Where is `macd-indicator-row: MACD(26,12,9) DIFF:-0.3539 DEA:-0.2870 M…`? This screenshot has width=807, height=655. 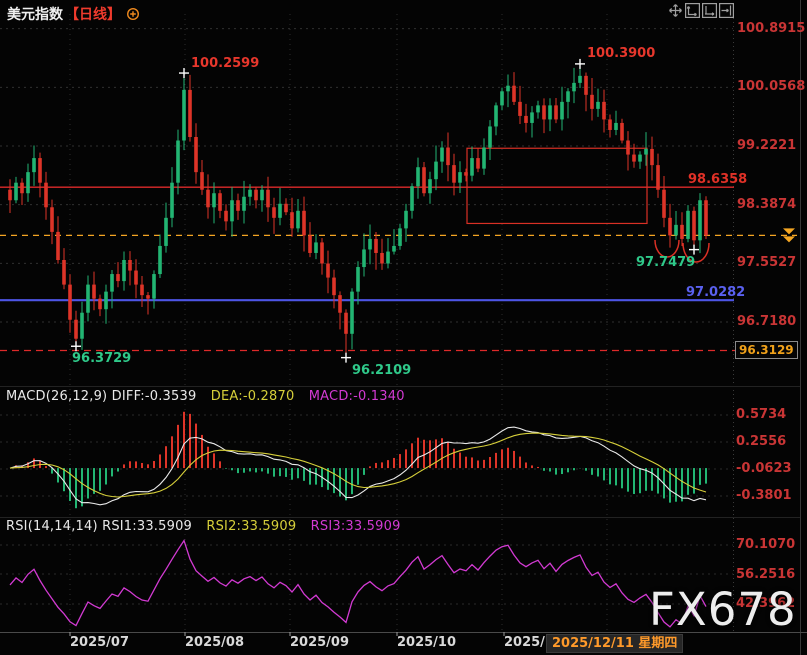 macd-indicator-row: MACD(26,12,9) DIFF:-0.3539 DEA:-0.2870 M… is located at coordinates (205, 396).